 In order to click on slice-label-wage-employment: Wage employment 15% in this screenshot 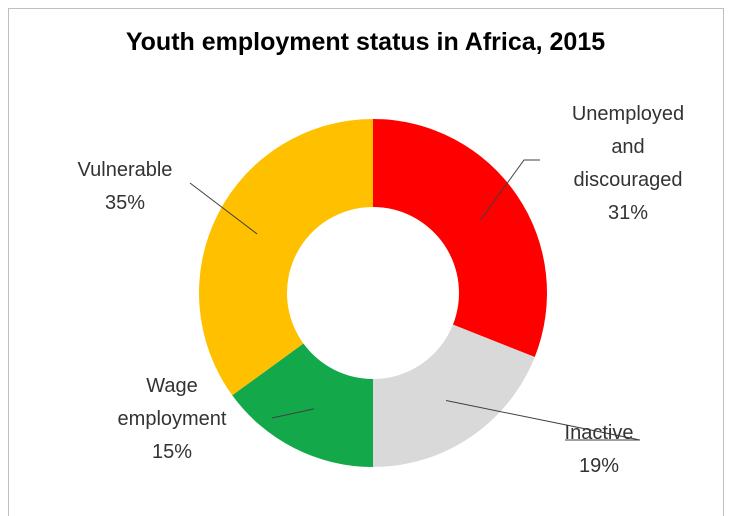, I will do `click(172, 419)`.